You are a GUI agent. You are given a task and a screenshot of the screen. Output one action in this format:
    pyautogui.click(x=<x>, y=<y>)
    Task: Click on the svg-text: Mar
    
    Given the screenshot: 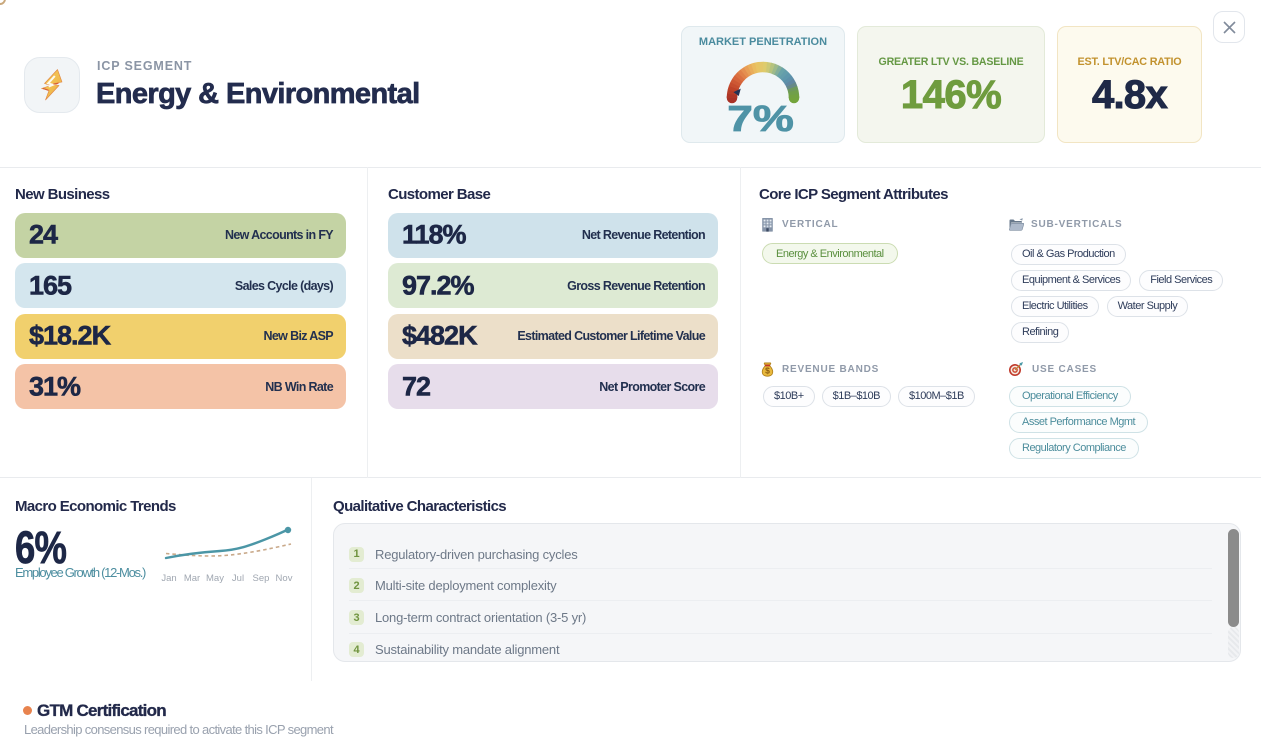 What is the action you would take?
    pyautogui.click(x=192, y=578)
    